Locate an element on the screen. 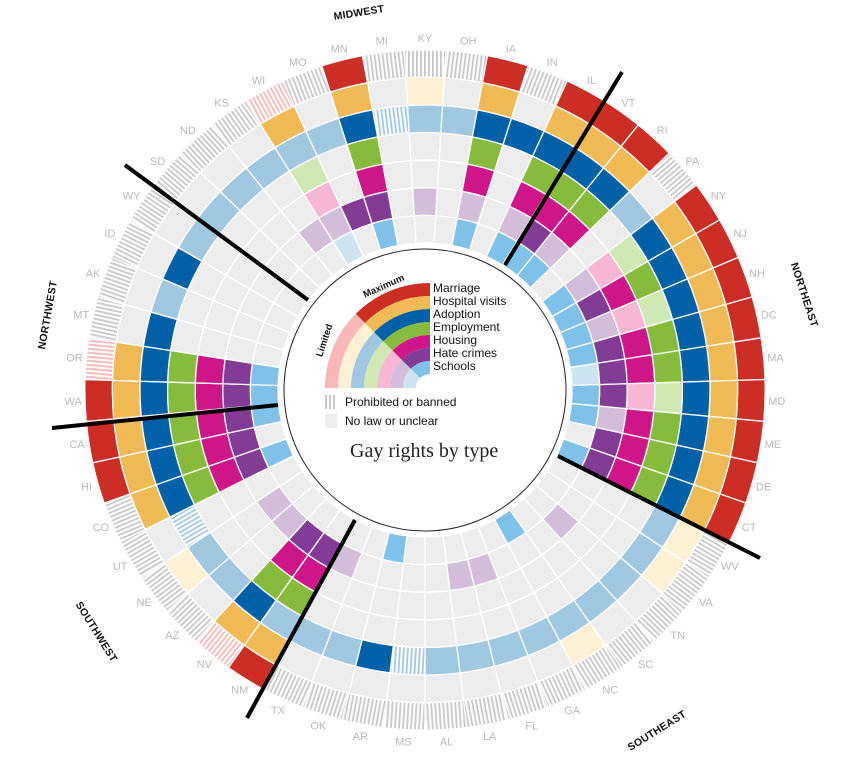 Image resolution: width=850 pixels, height=757 pixels. cell-mi-hate-crimes is located at coordinates (401, 203).